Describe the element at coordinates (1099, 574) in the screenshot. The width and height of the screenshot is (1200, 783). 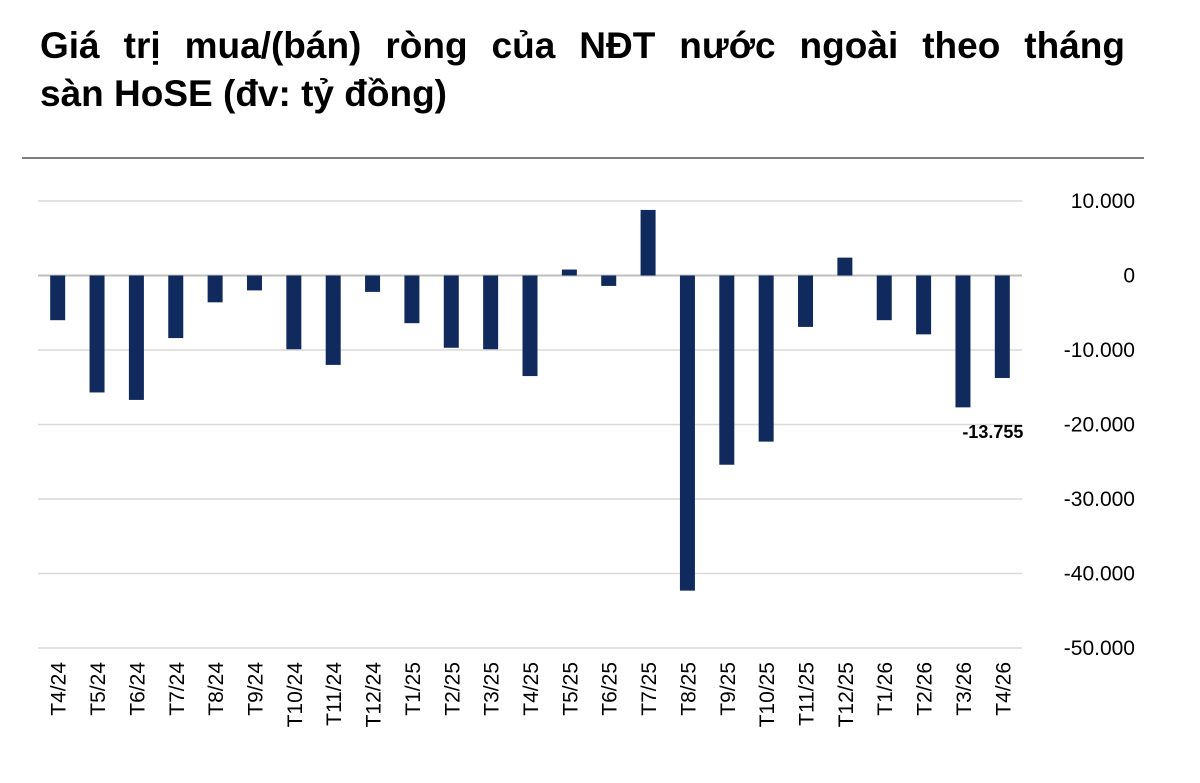
I see `y-tick-label: -40.000` at that location.